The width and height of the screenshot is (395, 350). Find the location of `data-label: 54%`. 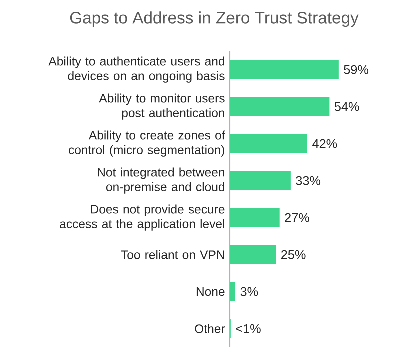

data-label: 54% is located at coordinates (347, 107).